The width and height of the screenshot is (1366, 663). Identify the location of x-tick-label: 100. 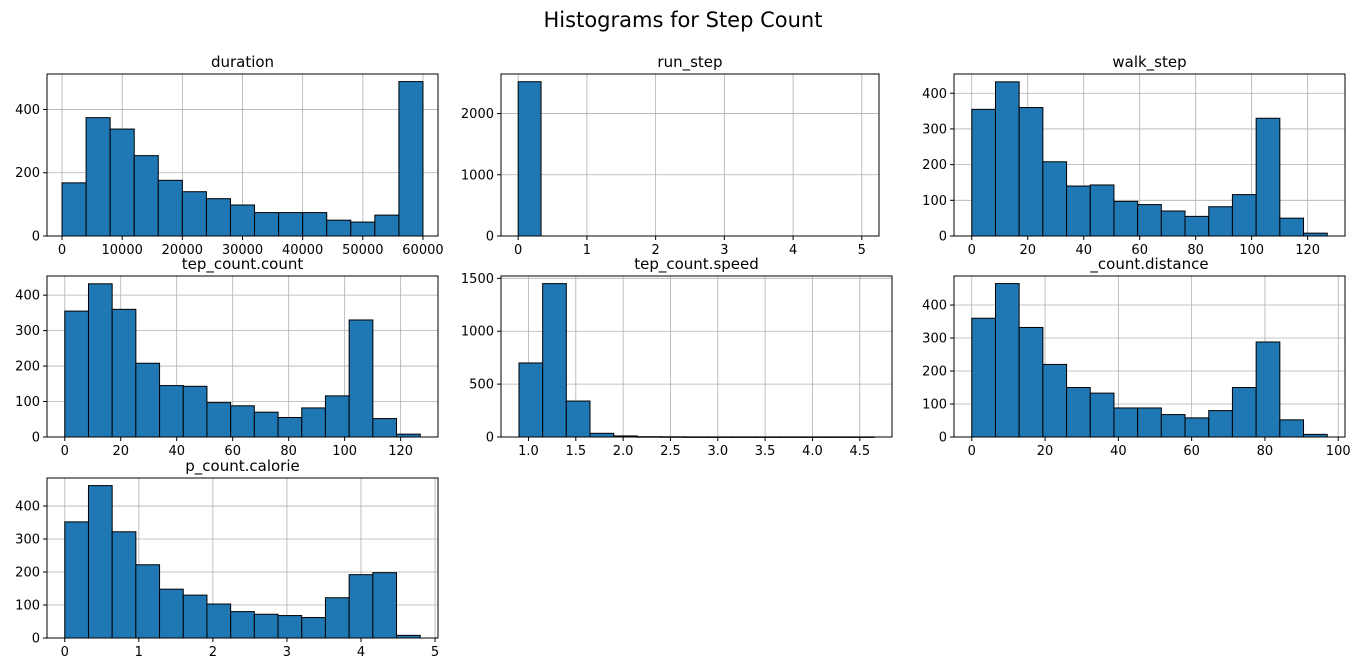
(1251, 250).